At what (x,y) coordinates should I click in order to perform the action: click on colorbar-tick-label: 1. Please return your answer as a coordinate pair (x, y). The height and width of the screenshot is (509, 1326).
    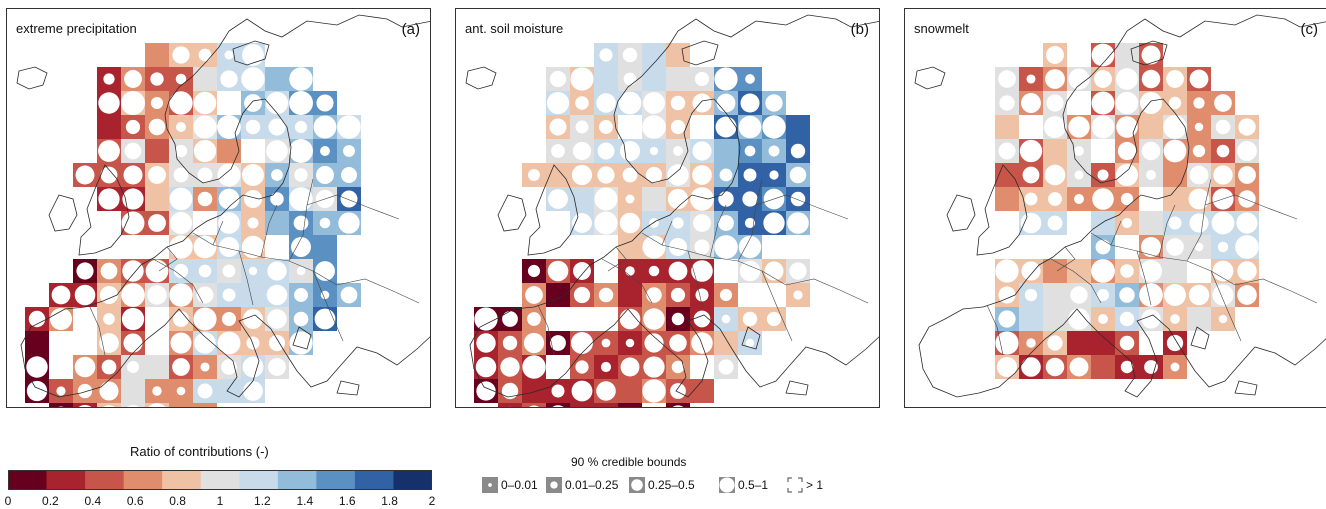
    Looking at the image, I should click on (220, 501).